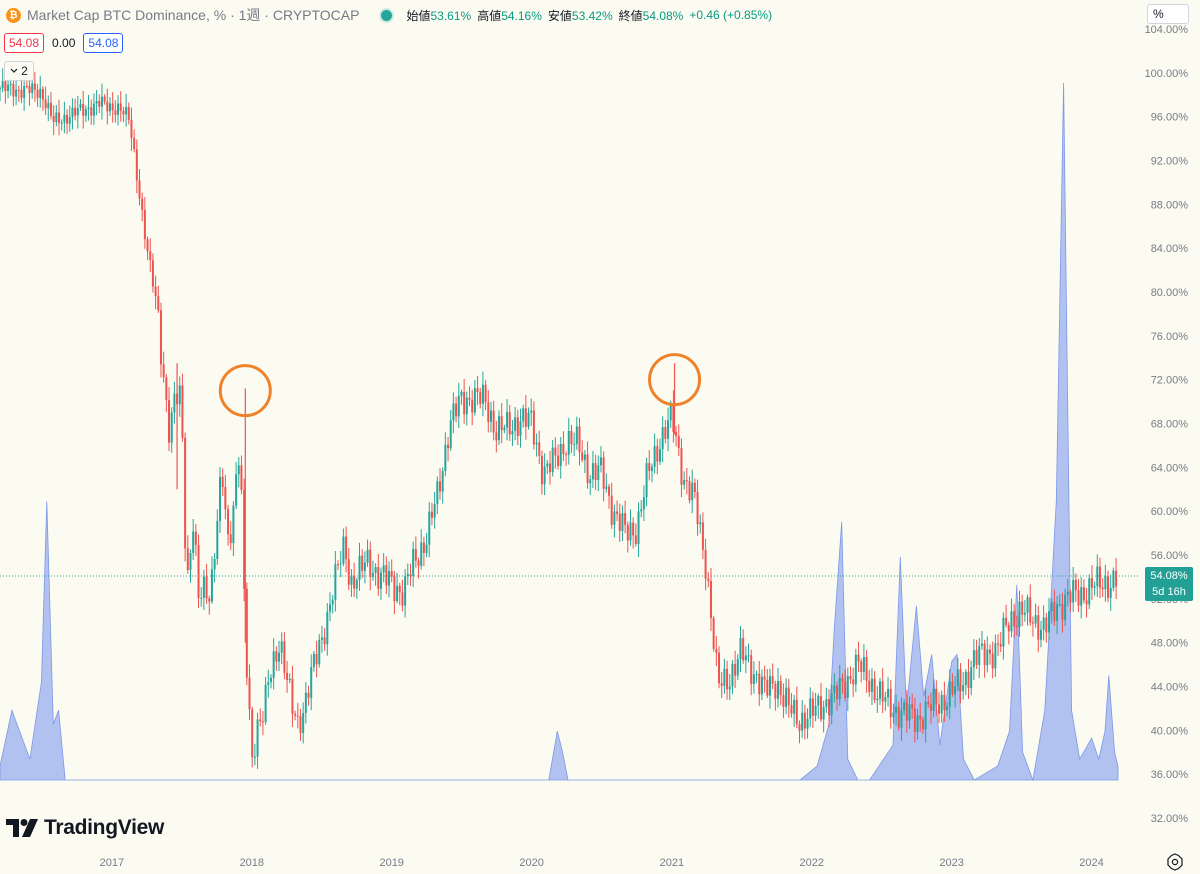 The width and height of the screenshot is (1200, 874). Describe the element at coordinates (1091, 863) in the screenshot. I see `x-tick-label: 2024` at that location.